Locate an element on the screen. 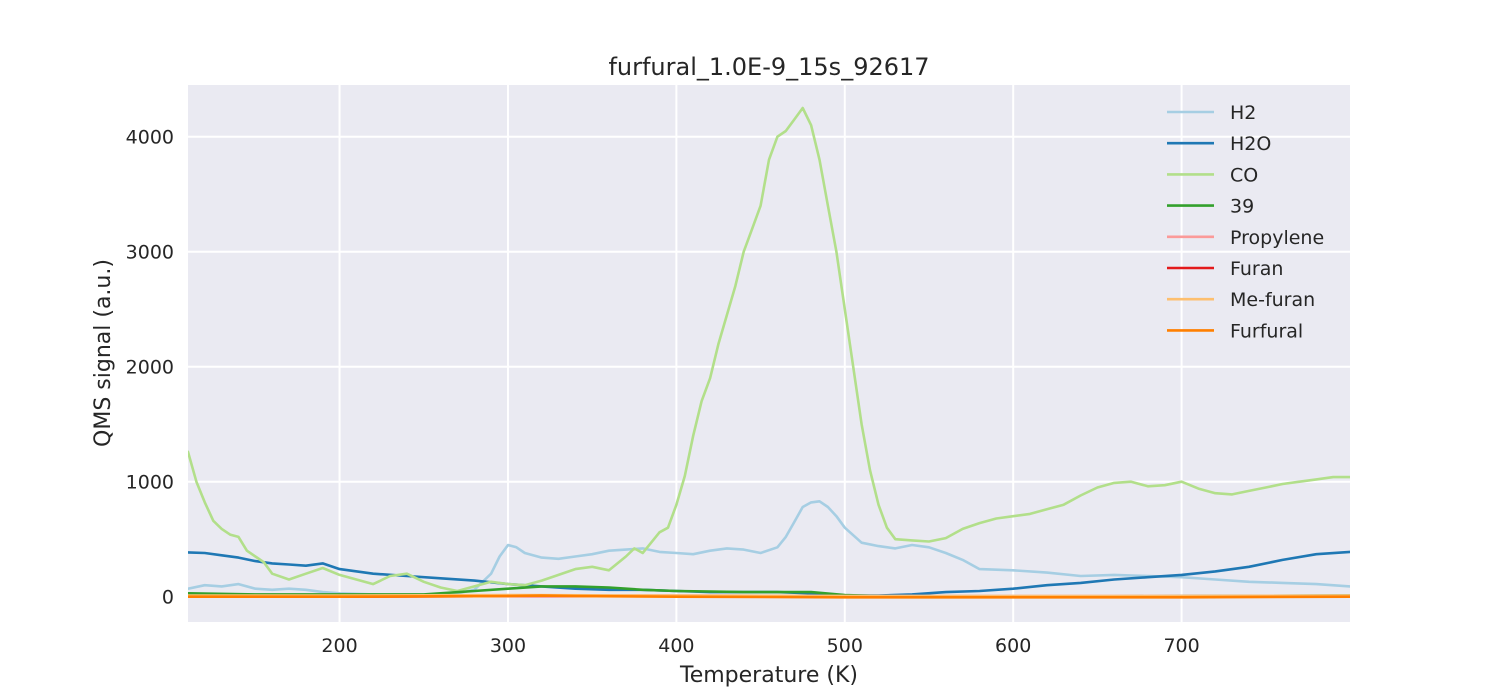 This screenshot has width=1500, height=700. y-axis-ticks: 0 1000 2000 3000 4000 is located at coordinates (150, 368).